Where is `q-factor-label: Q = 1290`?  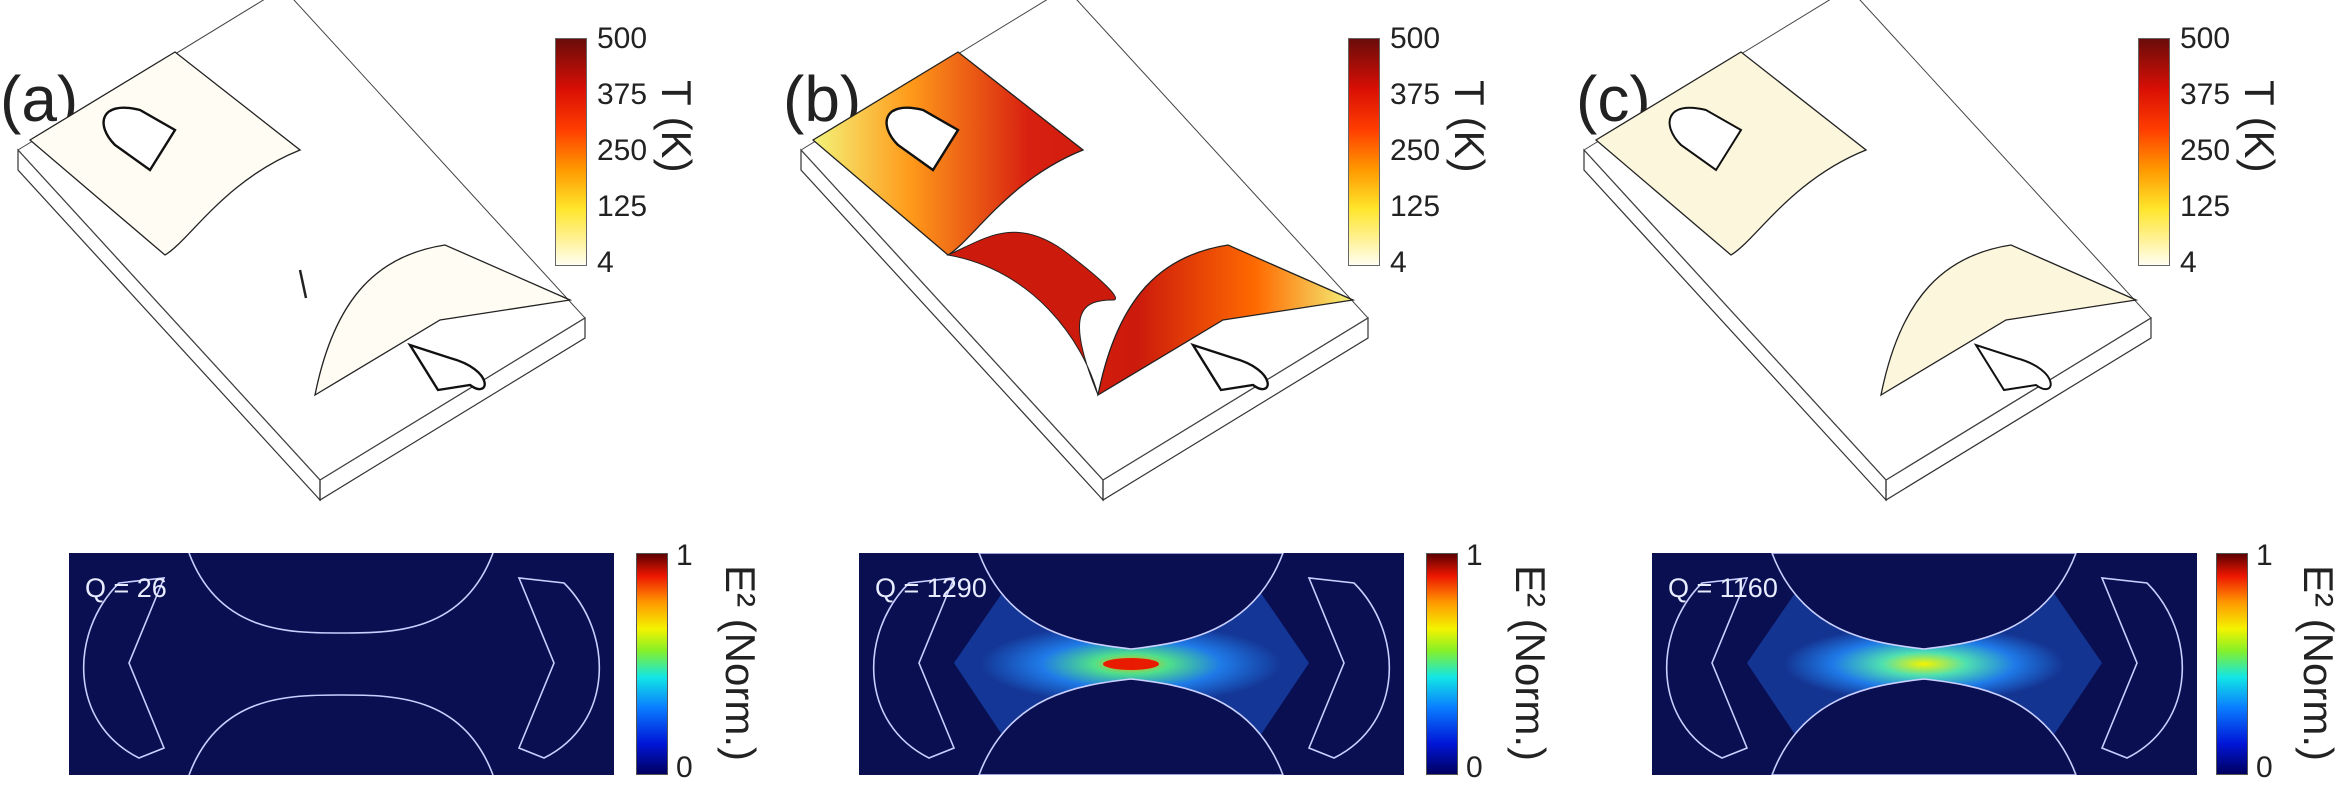
q-factor-label: Q = 1290 is located at coordinates (931, 588).